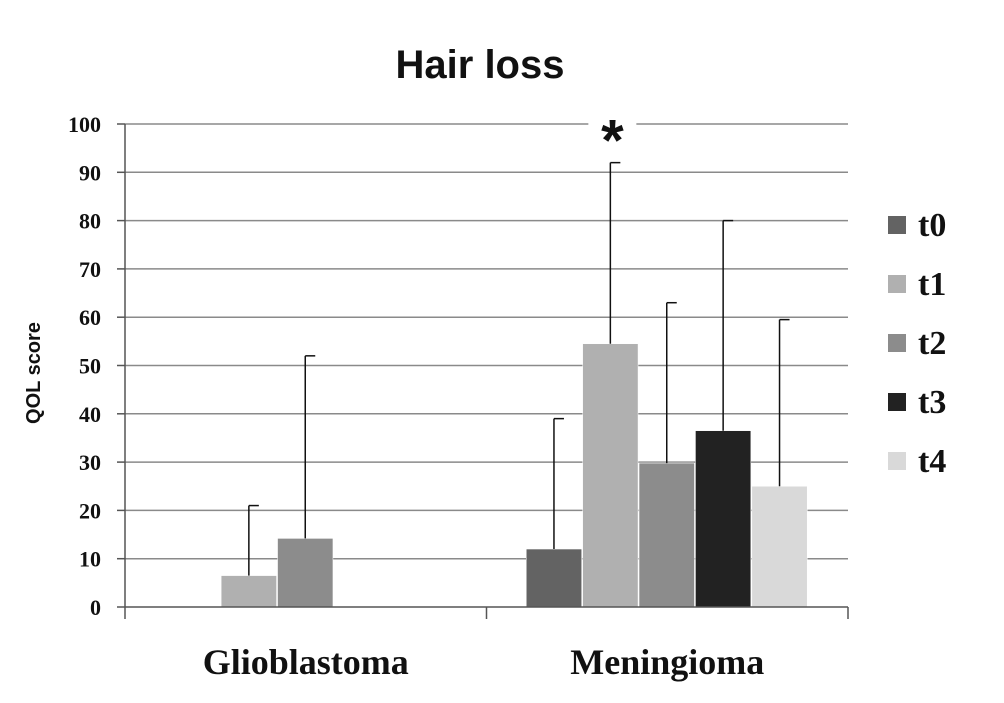 The height and width of the screenshot is (703, 1004). I want to click on y-tick-label: 100, so click(84, 124).